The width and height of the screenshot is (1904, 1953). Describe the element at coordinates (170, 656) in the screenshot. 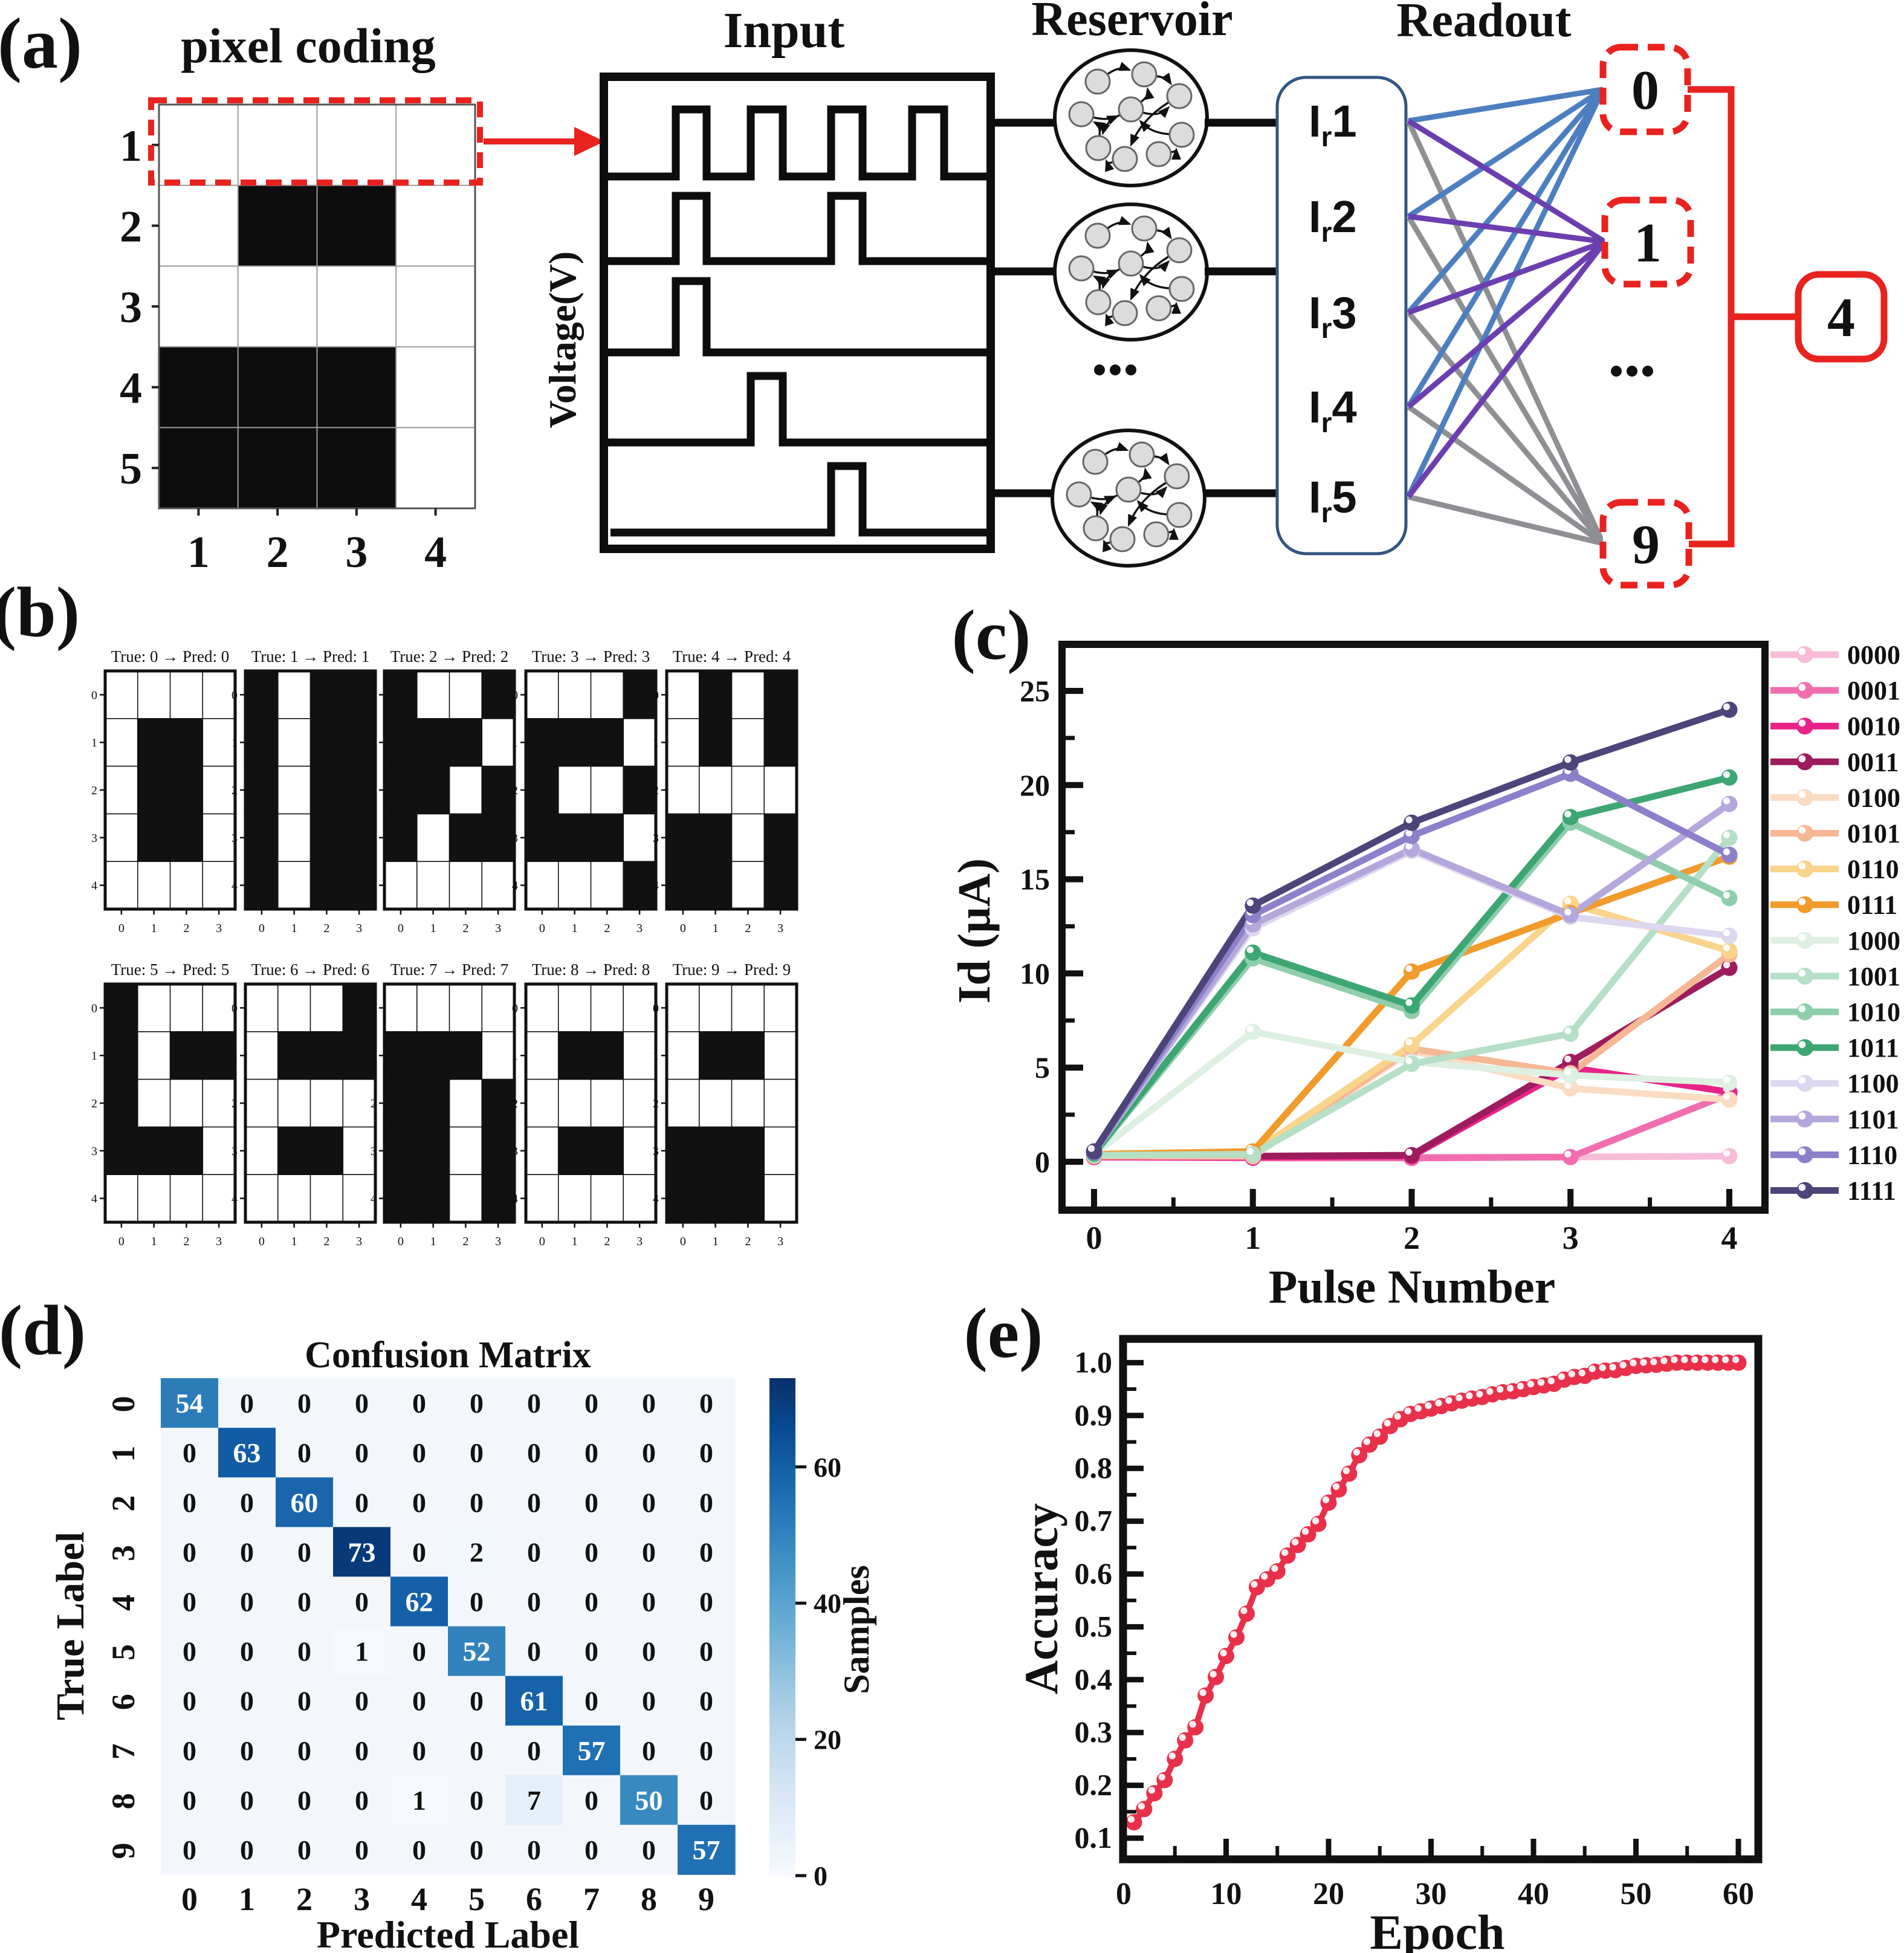

I see `svg-text: True: 0 → Pred: 0` at that location.